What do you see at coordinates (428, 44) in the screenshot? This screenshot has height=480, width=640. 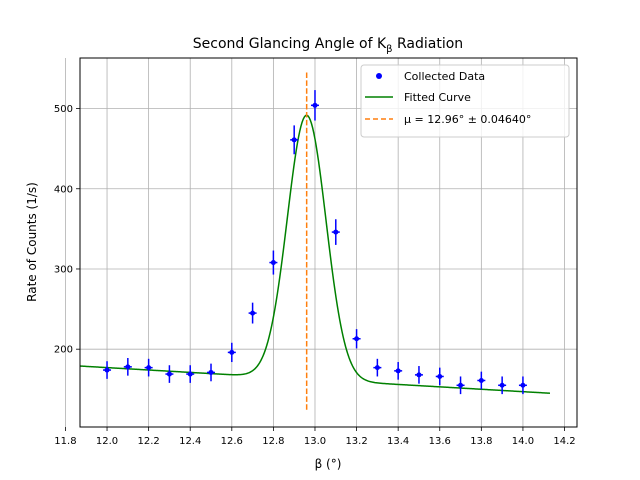 I see `chart-title-end: Radiation` at bounding box center [428, 44].